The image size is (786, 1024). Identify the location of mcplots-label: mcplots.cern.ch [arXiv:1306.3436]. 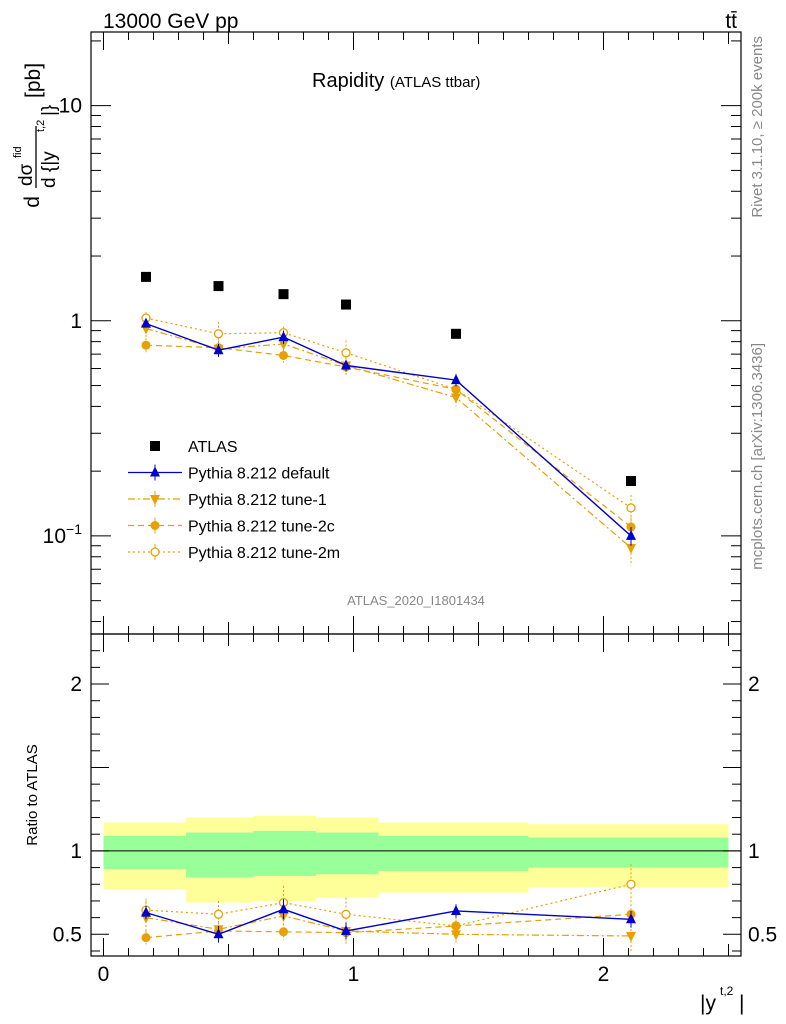
(757, 456).